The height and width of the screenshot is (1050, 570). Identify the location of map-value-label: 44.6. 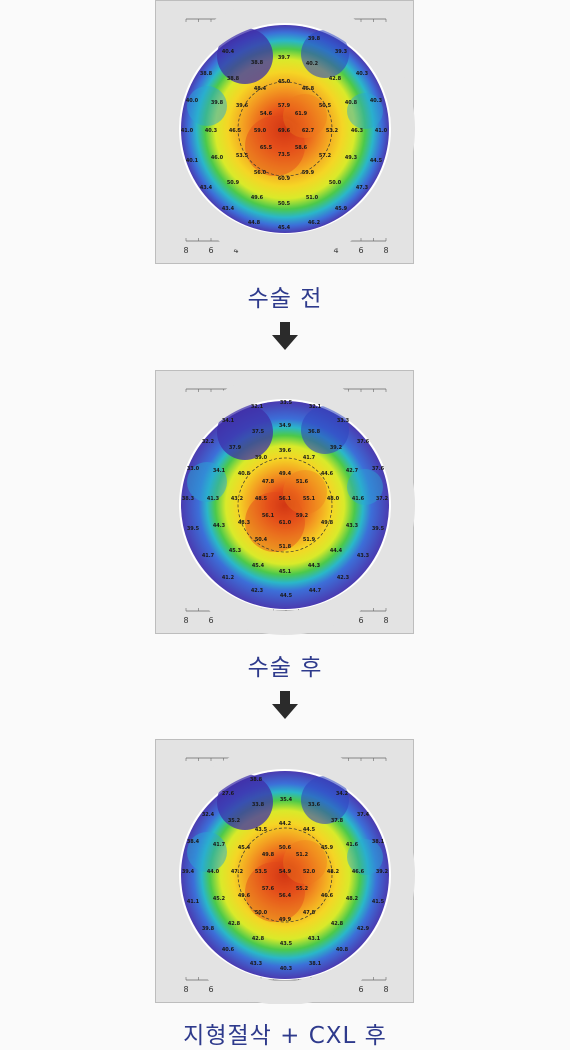
(327, 474).